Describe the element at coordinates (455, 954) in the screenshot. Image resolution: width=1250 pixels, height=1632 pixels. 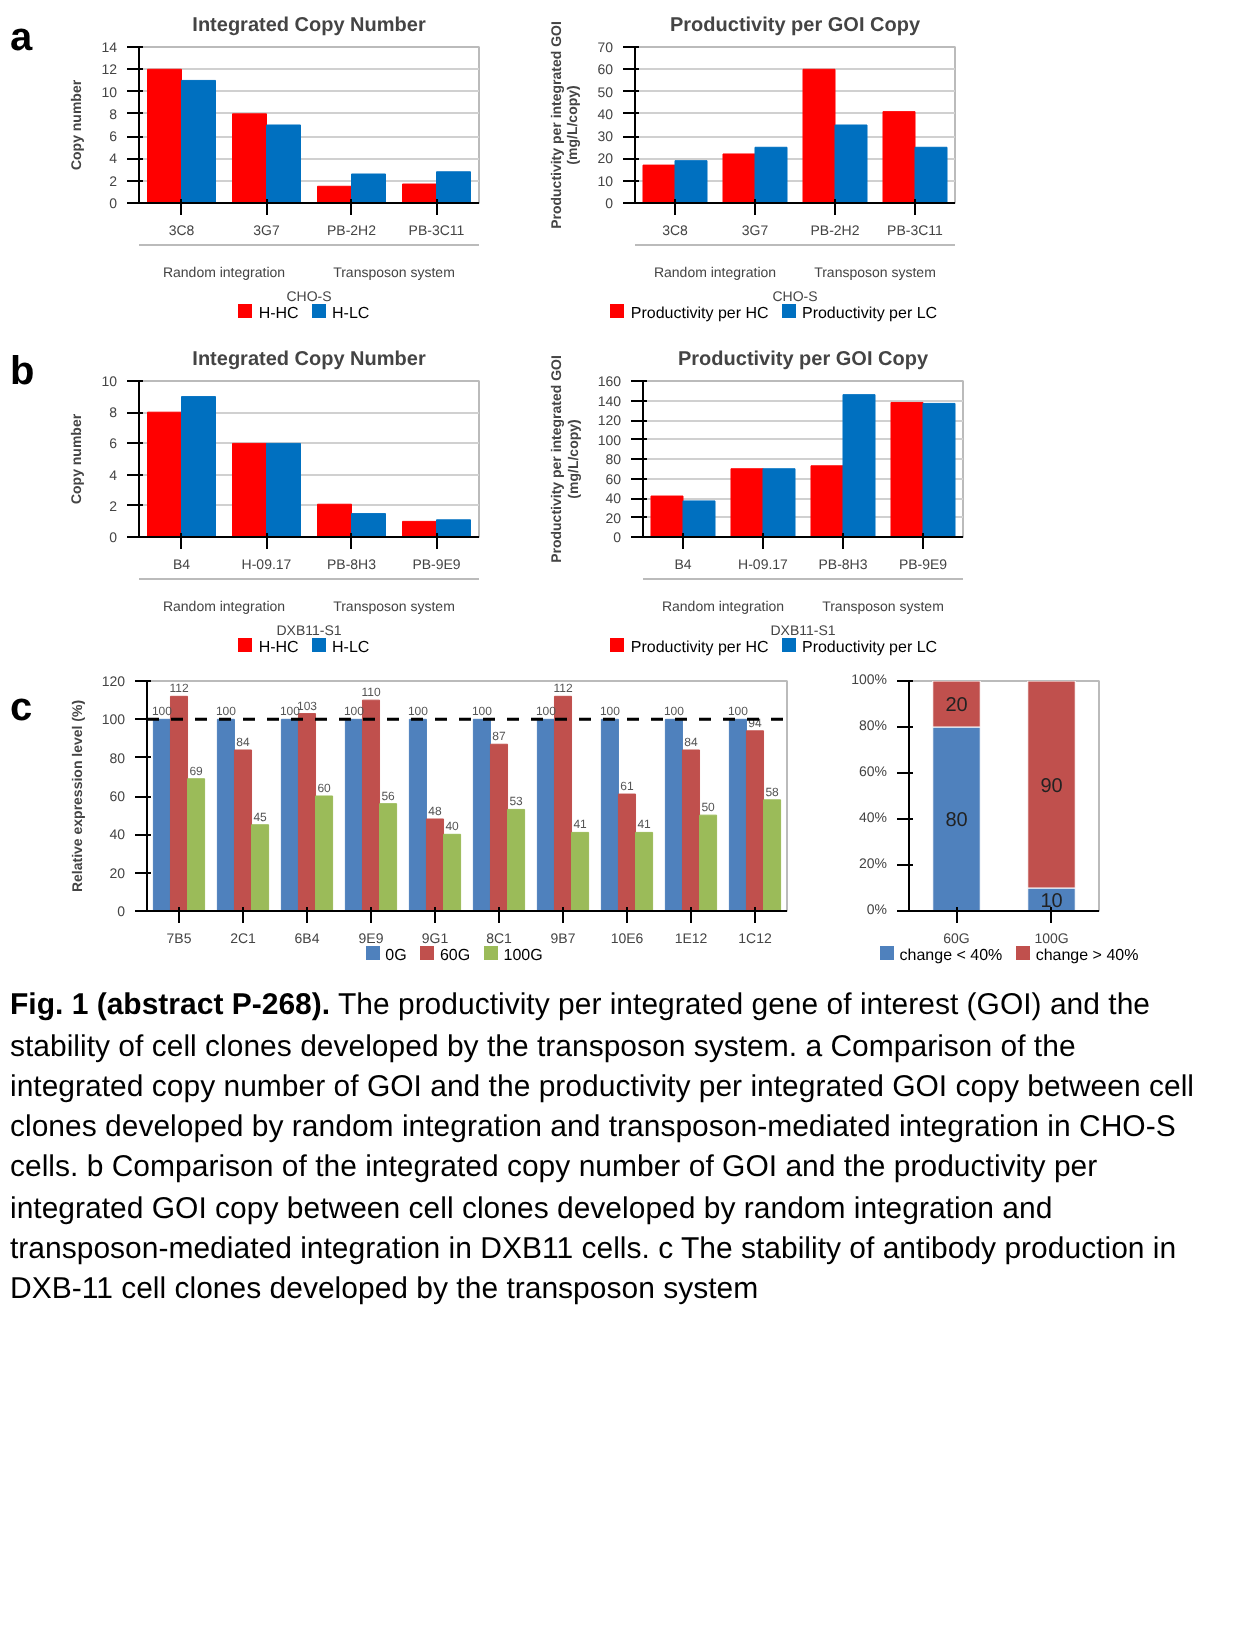
I see `legend-label: 60G` at that location.